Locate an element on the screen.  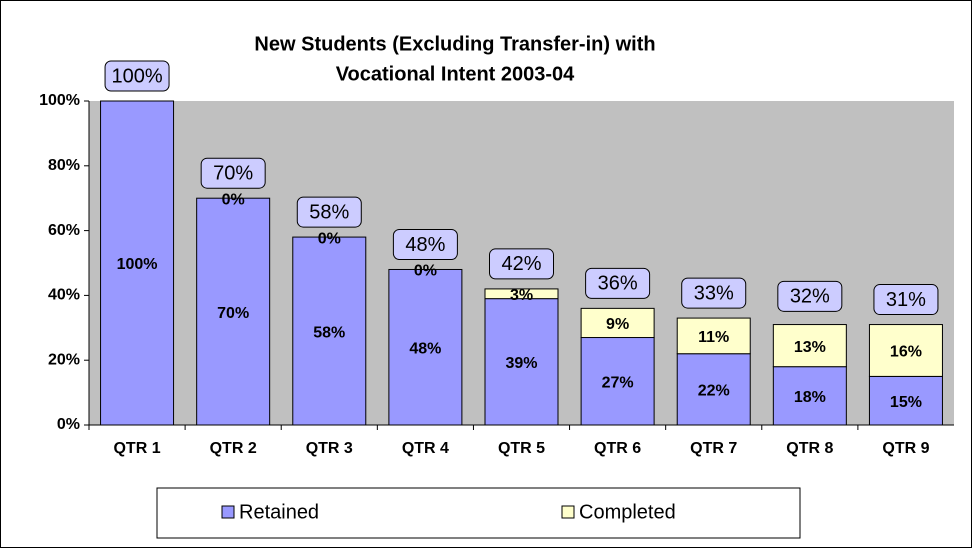
total-label: 32% is located at coordinates (810, 297).